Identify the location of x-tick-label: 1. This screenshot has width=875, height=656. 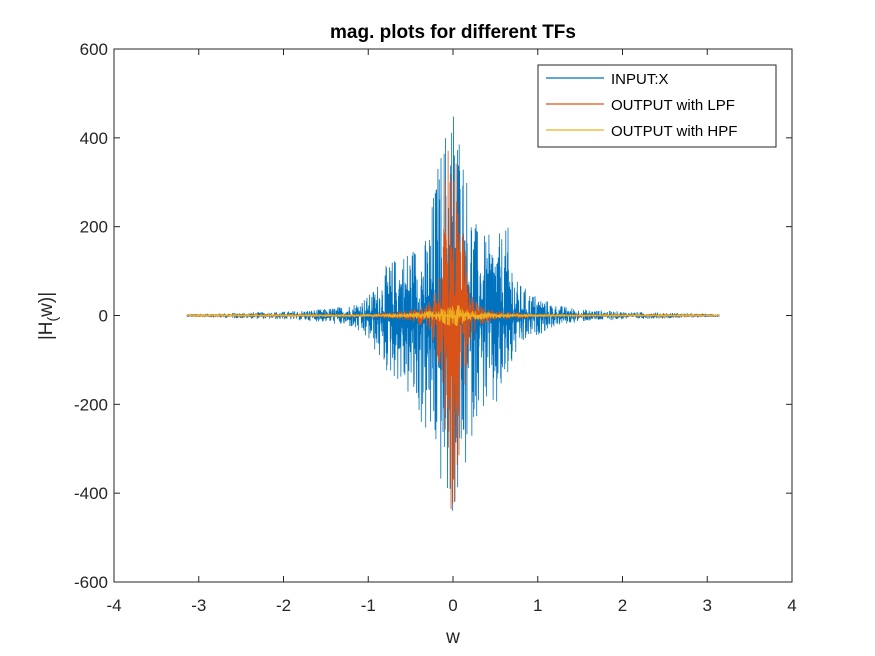
(537, 605).